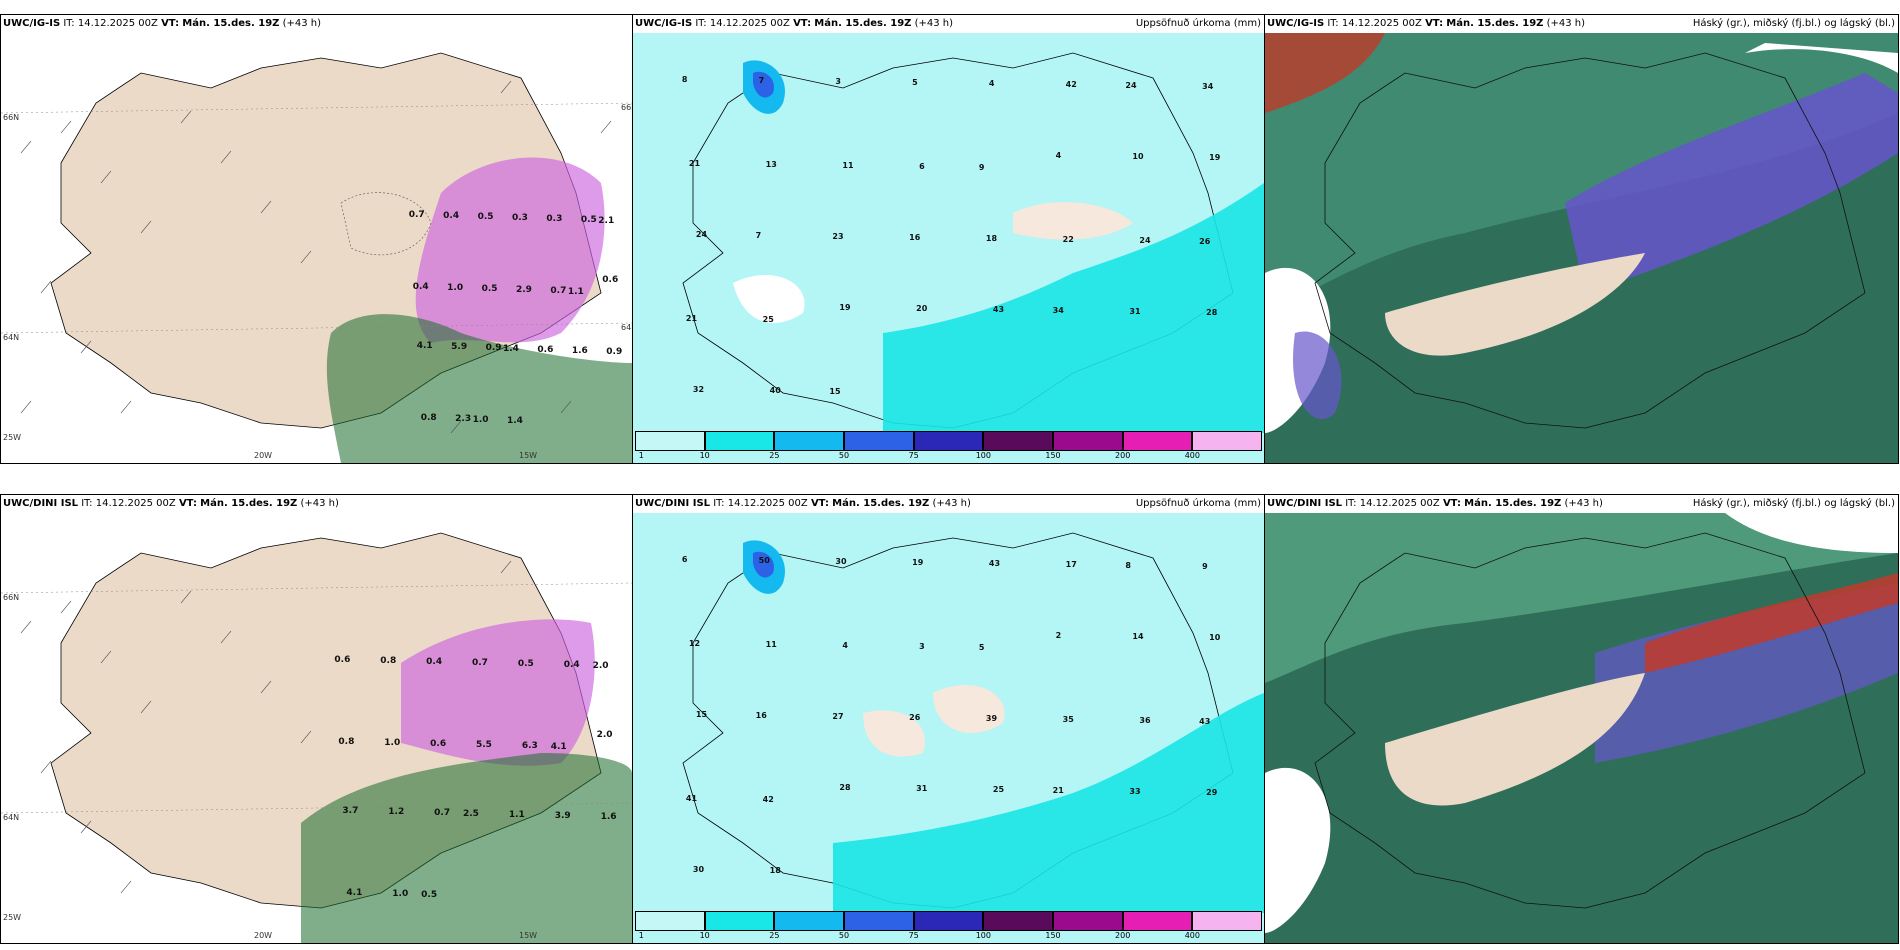 Image resolution: width=1900 pixels, height=950 pixels. I want to click on value-label: 5, so click(915, 82).